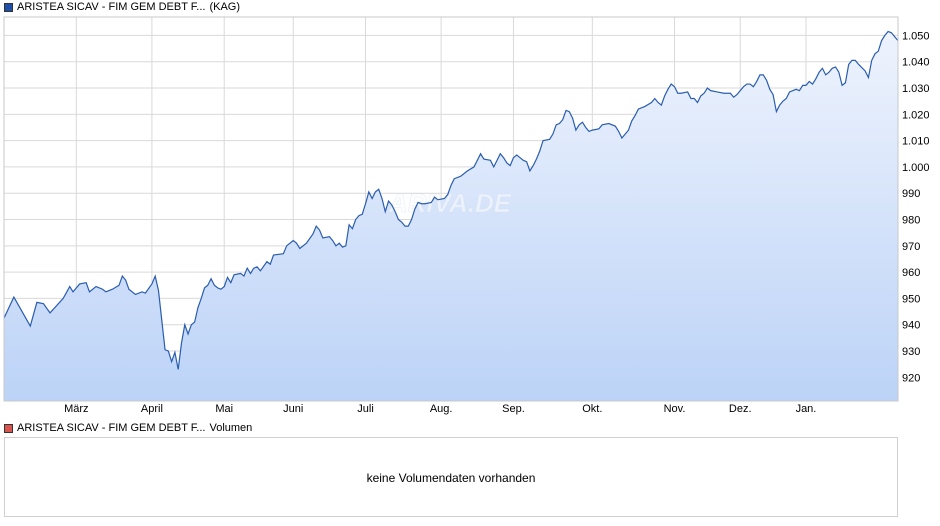  What do you see at coordinates (911, 194) in the screenshot?
I see `y-tick-label: 990` at bounding box center [911, 194].